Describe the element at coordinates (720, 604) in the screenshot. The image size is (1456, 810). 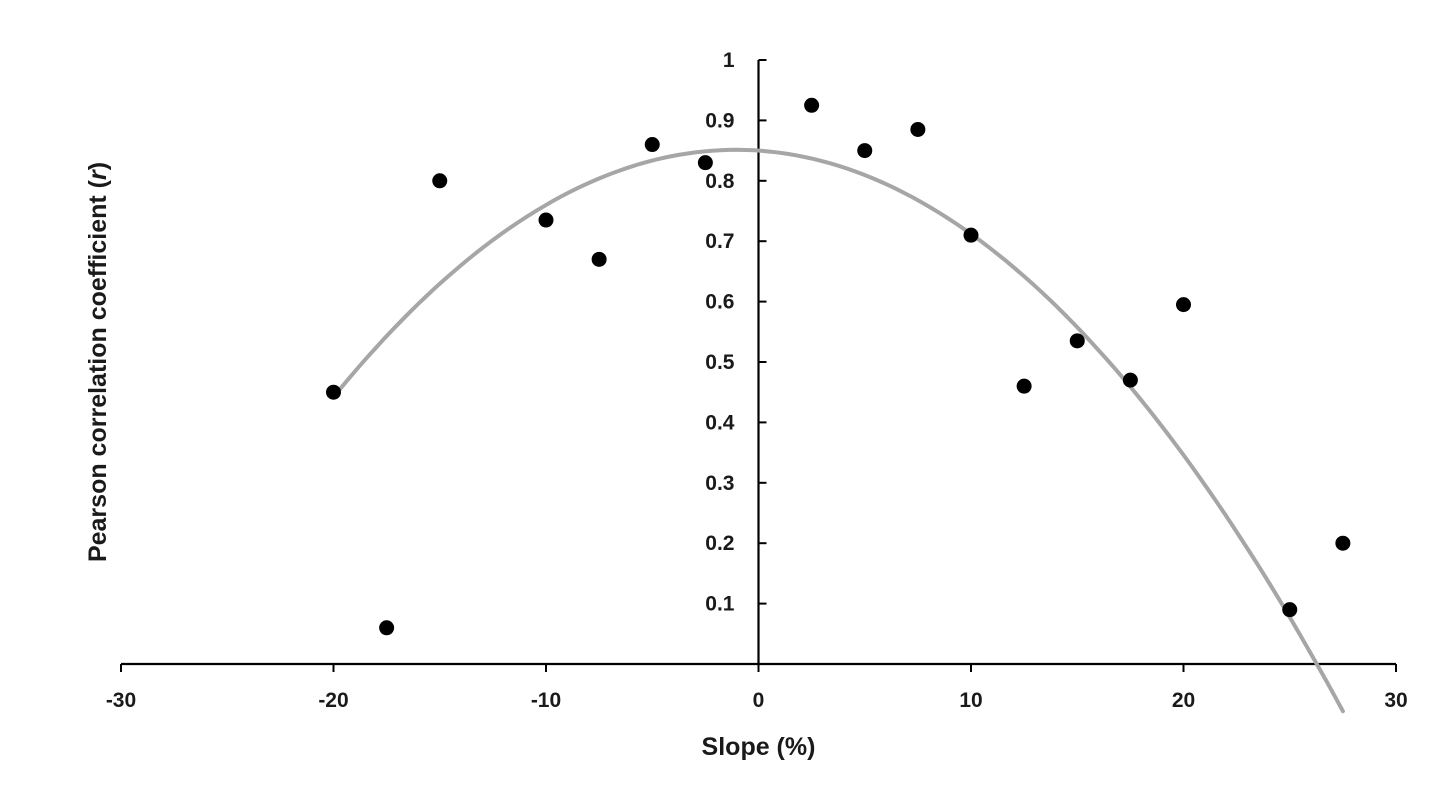
I see `y-tick-label: 0.1` at that location.